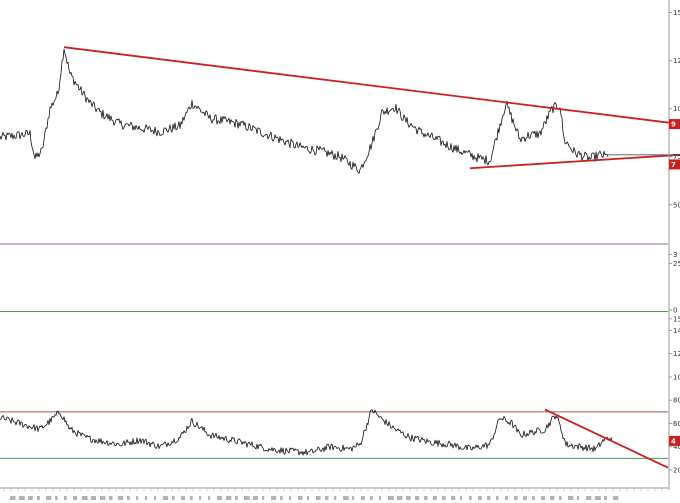  What do you see at coordinates (676, 157) in the screenshot?
I see `y-tick-label-price: 75` at bounding box center [676, 157].